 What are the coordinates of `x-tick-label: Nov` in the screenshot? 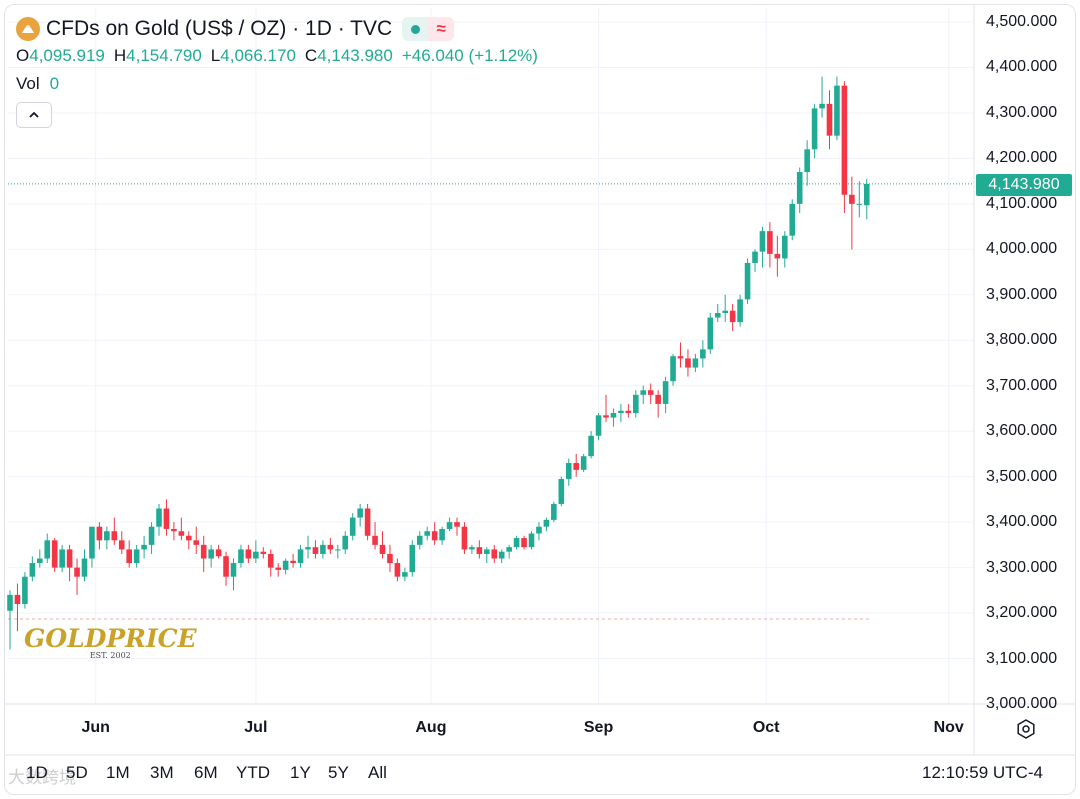 It's located at (948, 727).